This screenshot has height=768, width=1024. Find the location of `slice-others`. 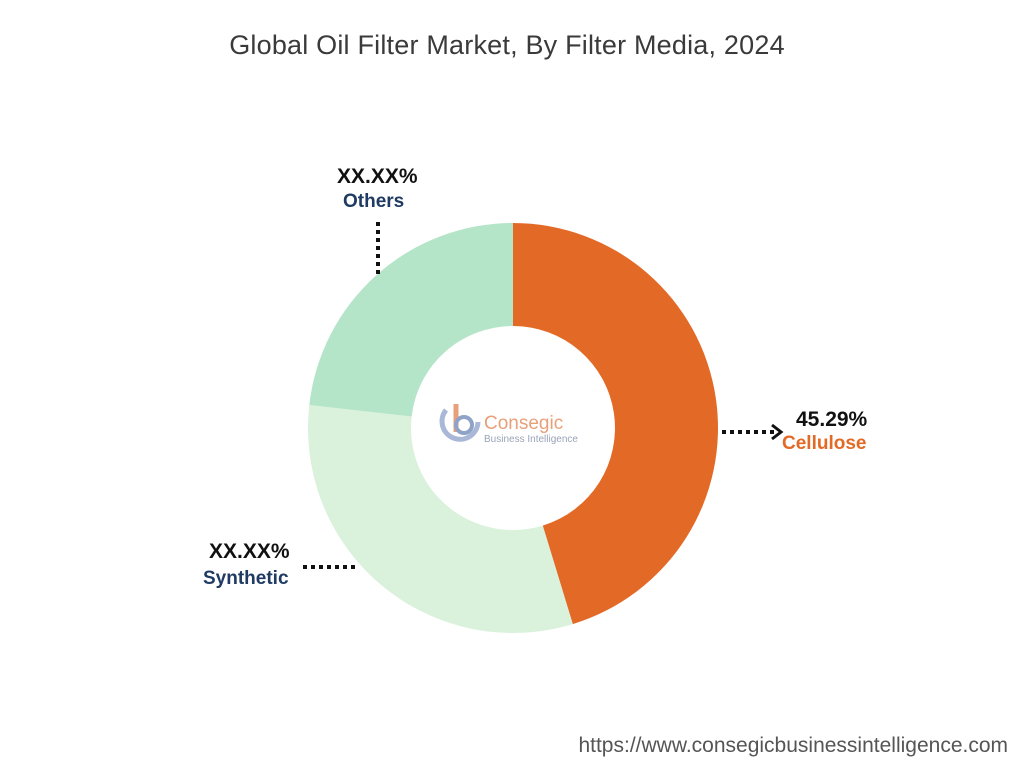

slice-others is located at coordinates (411, 320).